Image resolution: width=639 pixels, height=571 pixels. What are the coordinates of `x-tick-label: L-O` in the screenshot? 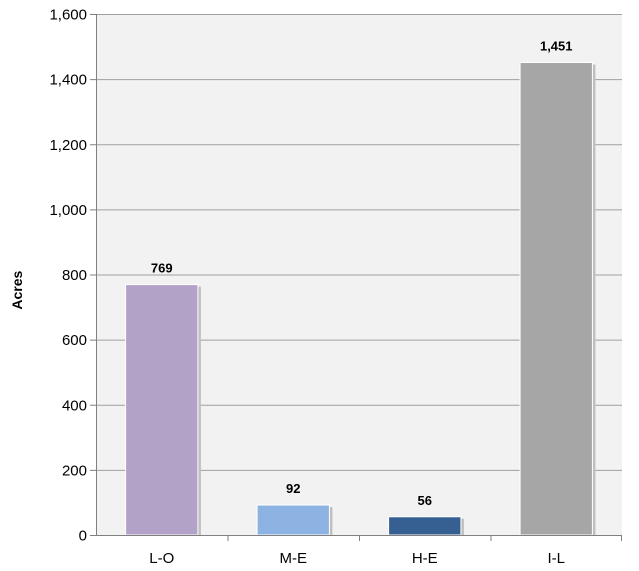 It's located at (161, 558).